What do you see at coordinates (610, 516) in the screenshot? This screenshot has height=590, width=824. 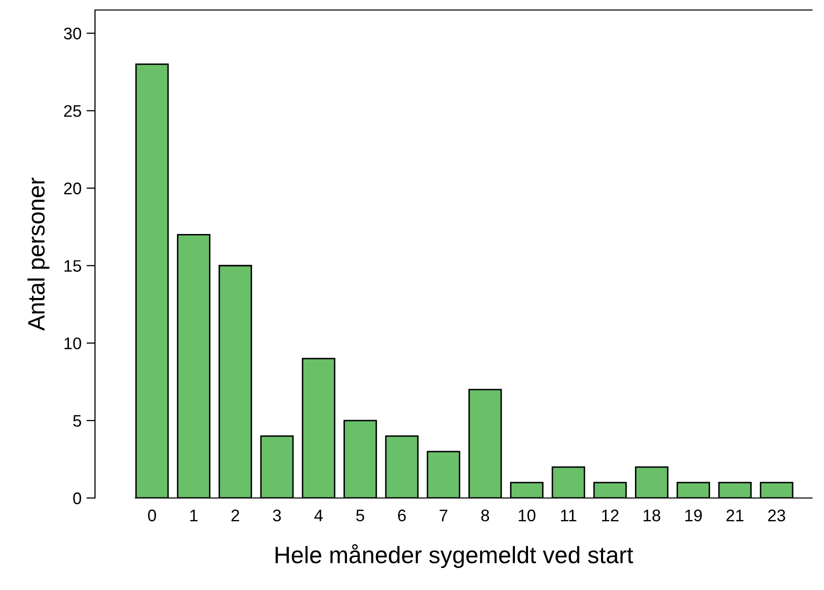 I see `x-tick-label: 12` at bounding box center [610, 516].